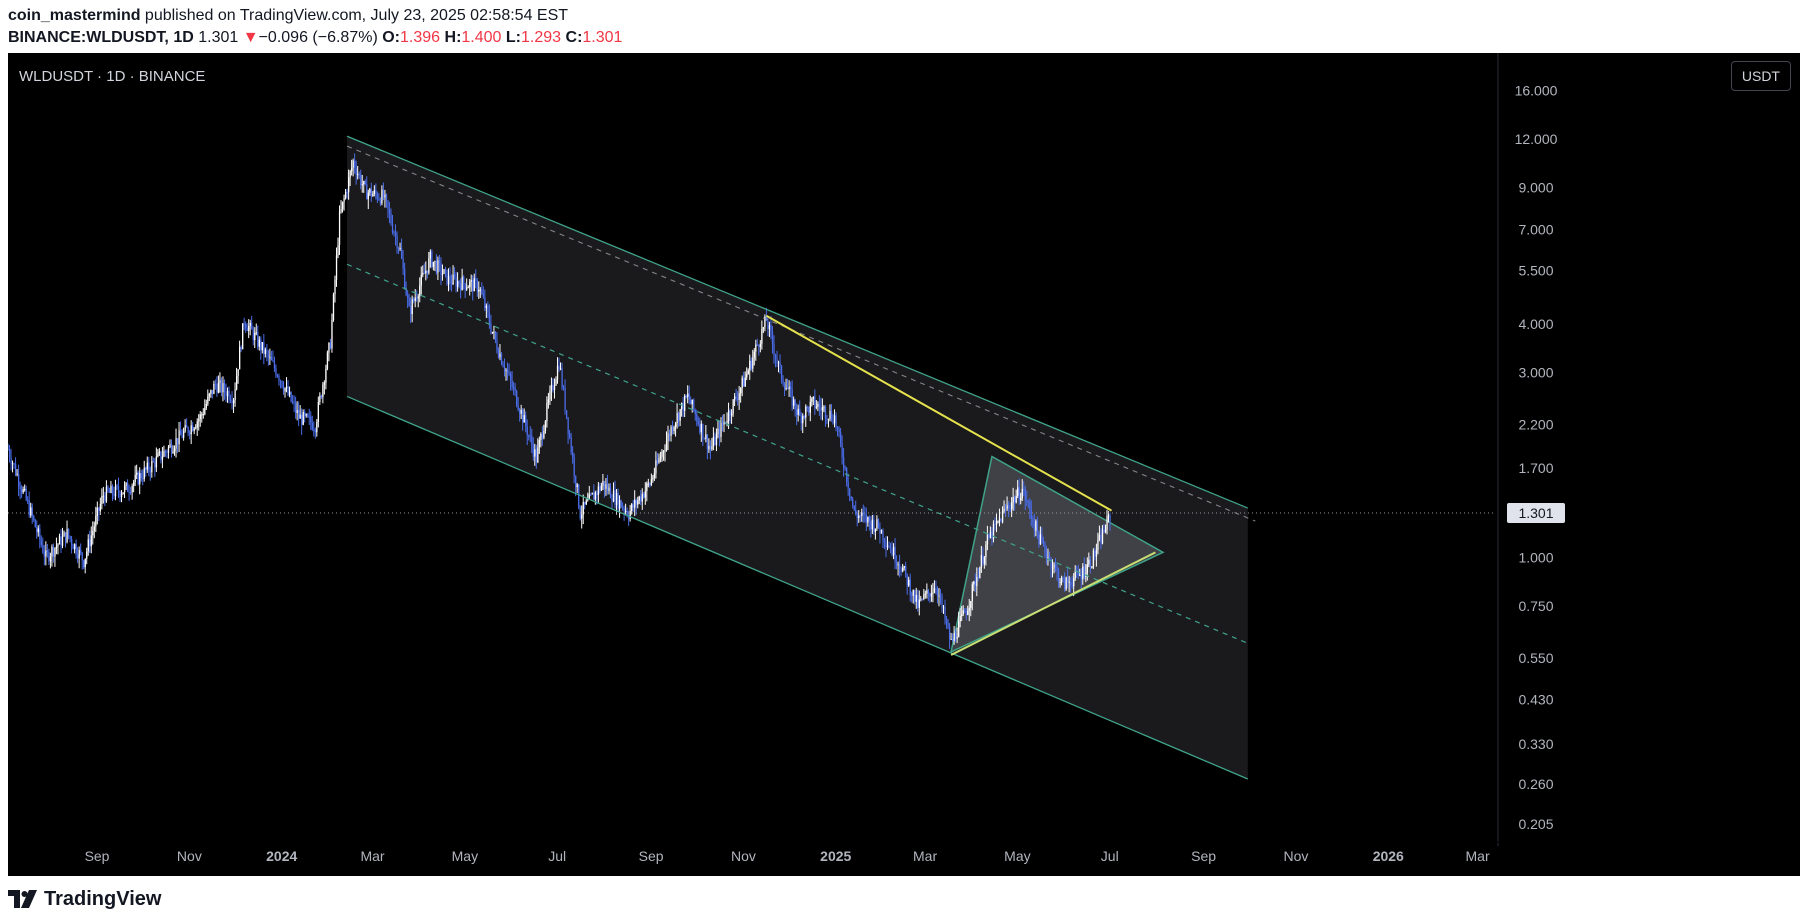  Describe the element at coordinates (103, 898) in the screenshot. I see `tradingview-logo-text: TradingView` at that location.